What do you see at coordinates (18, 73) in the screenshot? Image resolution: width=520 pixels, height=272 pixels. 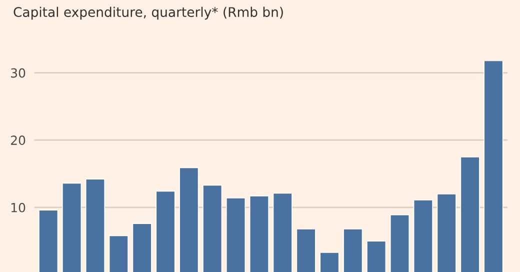 I see `y-tick-label: 30` at bounding box center [18, 73].